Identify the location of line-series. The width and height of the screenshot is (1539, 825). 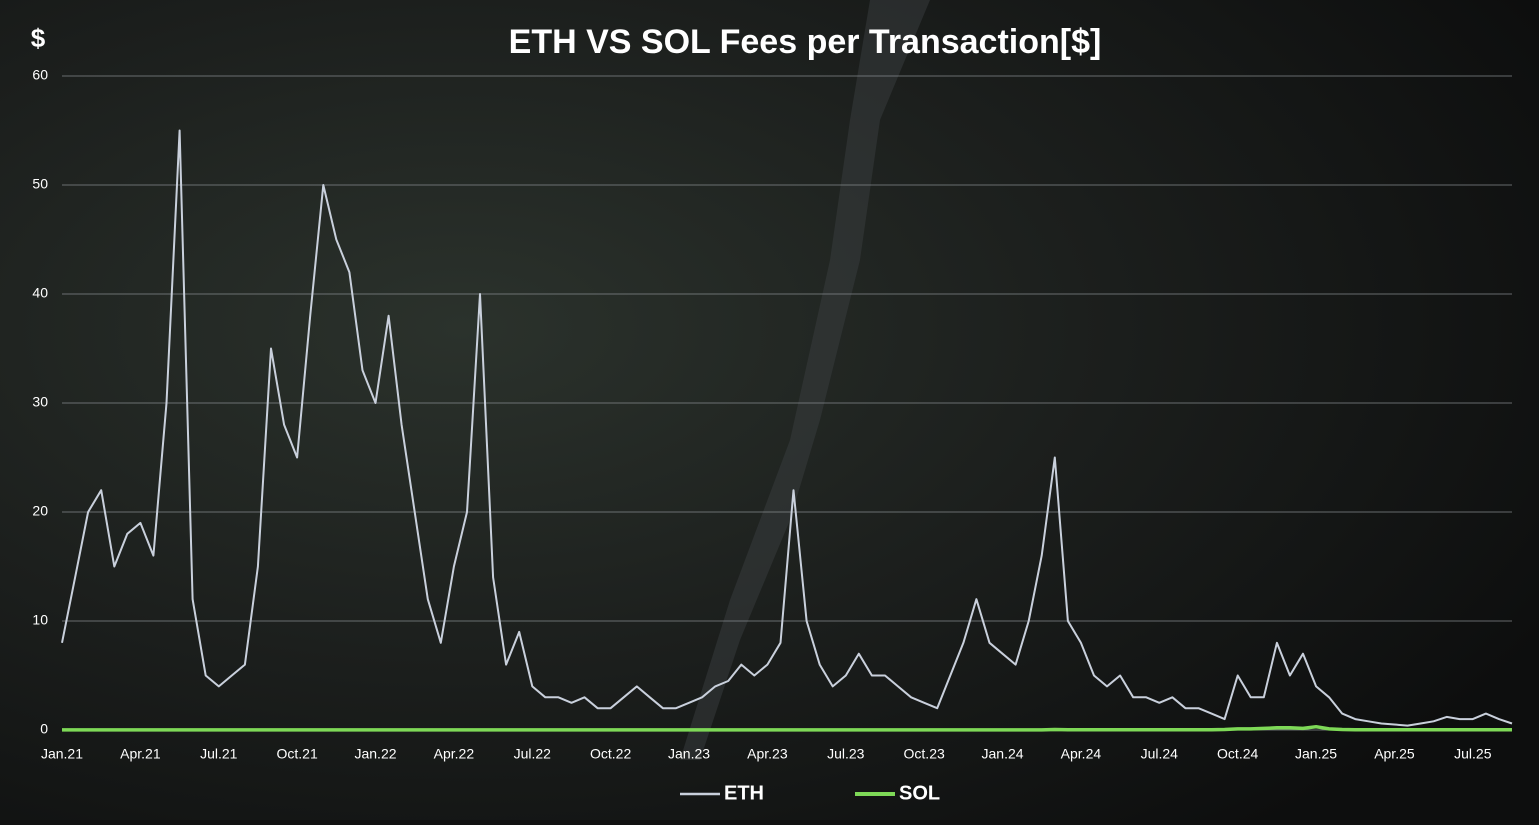
(787, 728).